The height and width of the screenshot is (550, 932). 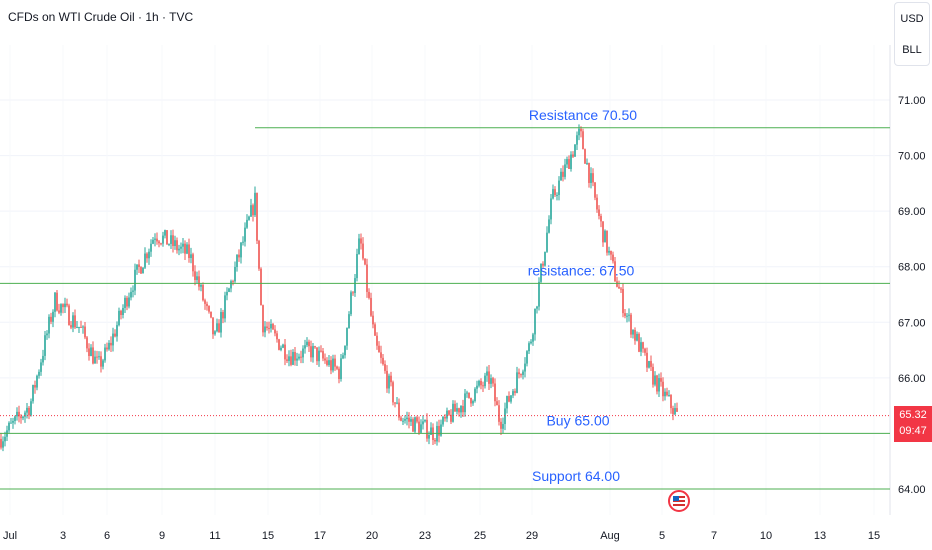 I want to click on currency-label: USD, so click(x=912, y=18).